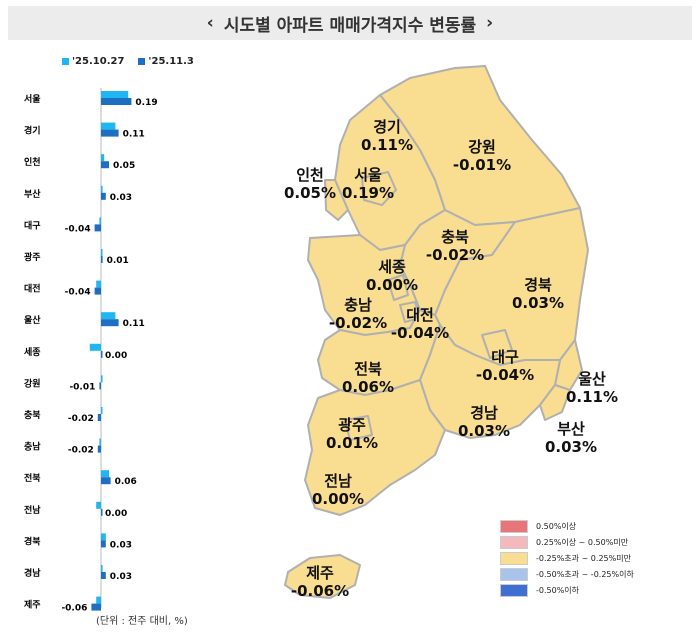 Image resolution: width=700 pixels, height=632 pixels. Describe the element at coordinates (387, 127) in the screenshot. I see `region-name: 경기` at that location.